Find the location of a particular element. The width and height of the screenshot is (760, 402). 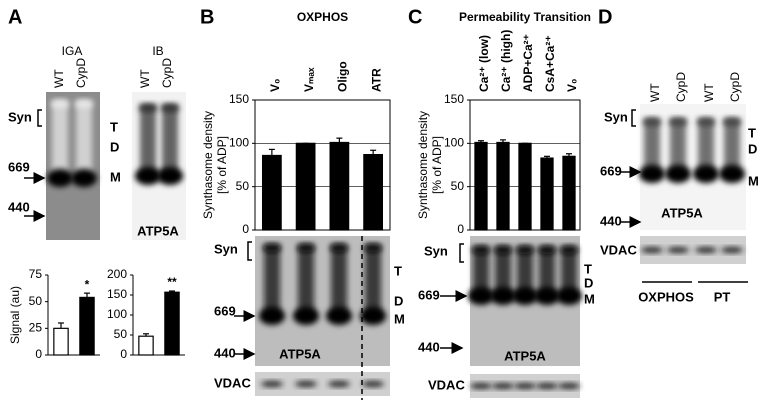

significance: ** is located at coordinates (172, 282).